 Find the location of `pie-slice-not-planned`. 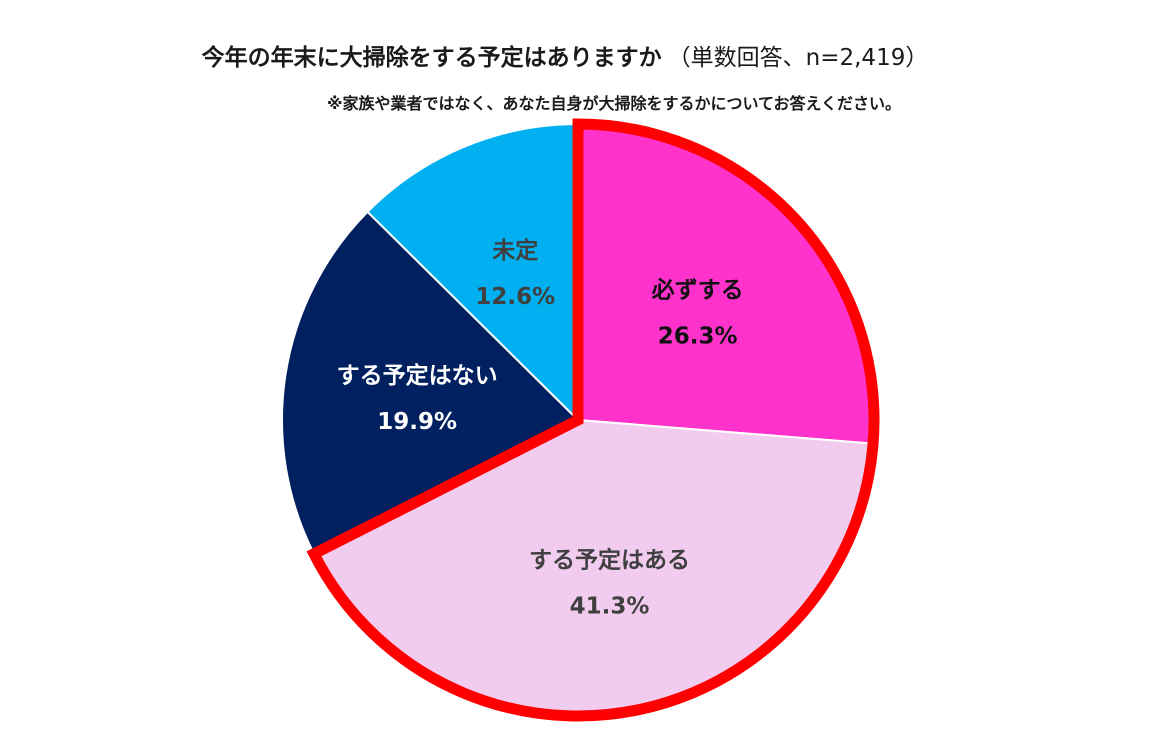

pie-slice-not-planned is located at coordinates (430, 383).